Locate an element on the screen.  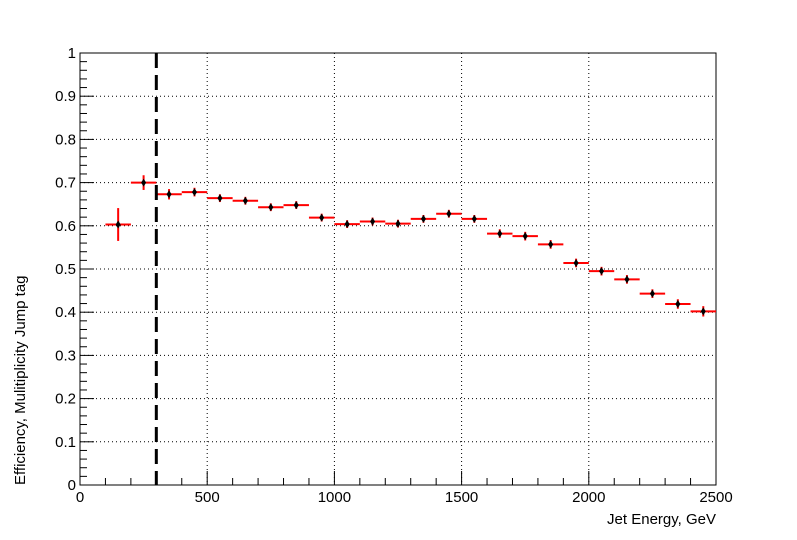
y-tick-labels: 0 0.1 0.2 0.3 0.4 0.5 0.6 0.7 0.8 0.9 1 is located at coordinates (65, 269).